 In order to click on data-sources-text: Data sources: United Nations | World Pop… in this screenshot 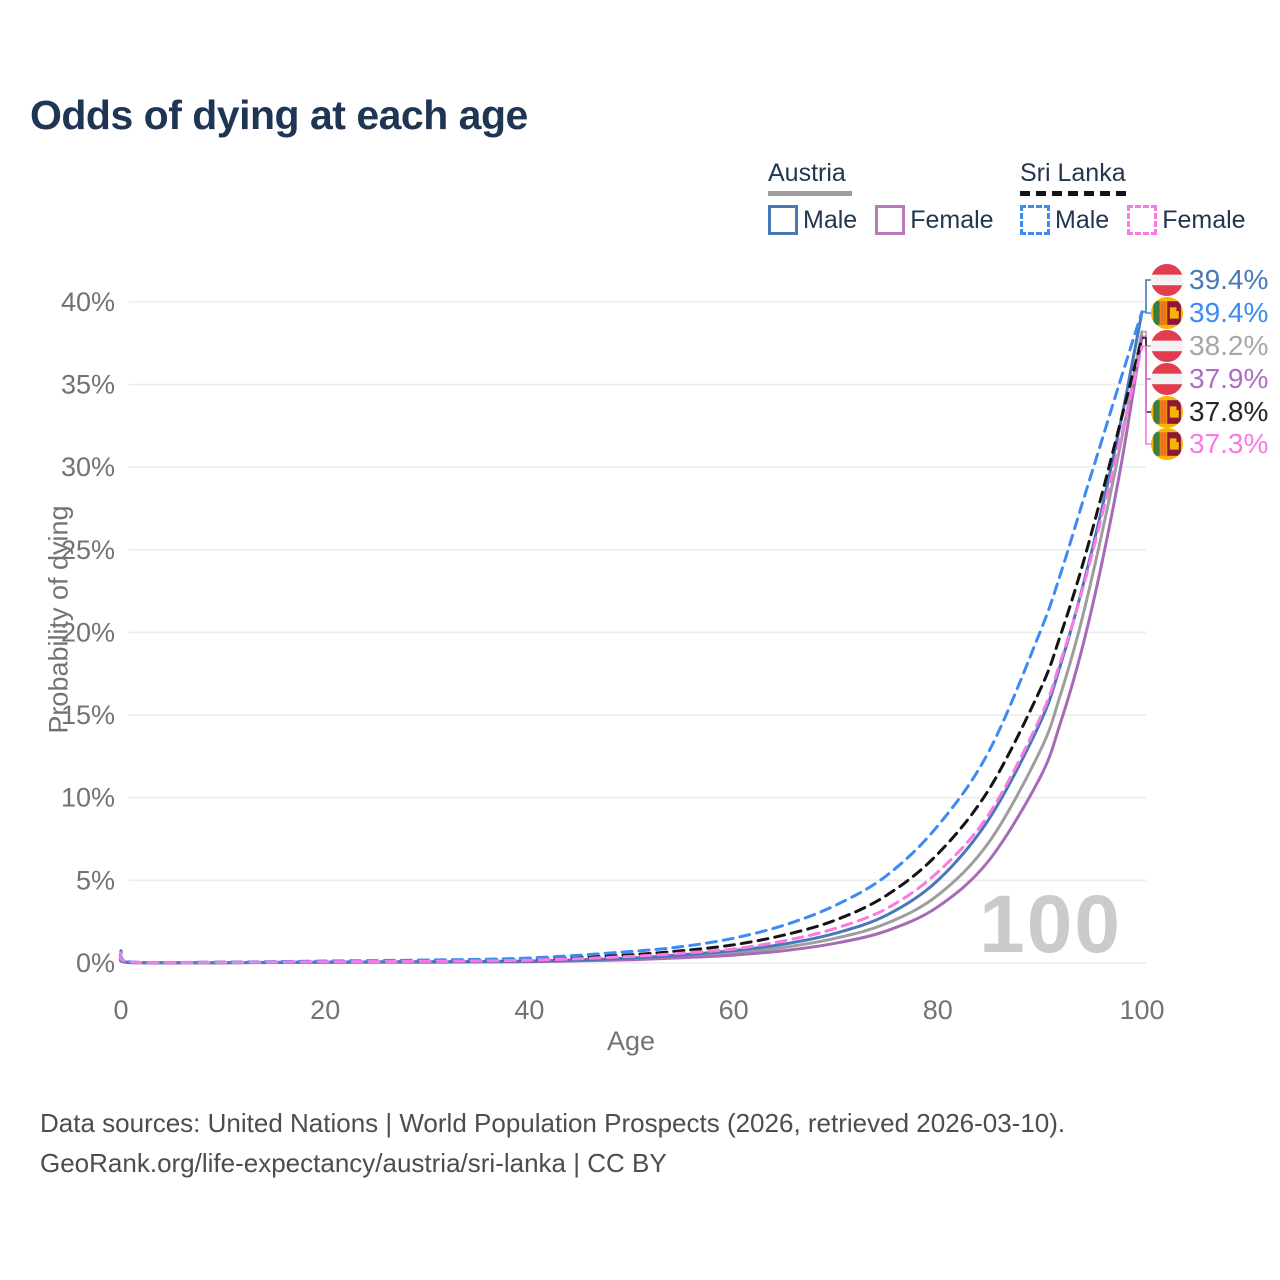, I will do `click(553, 1123)`.